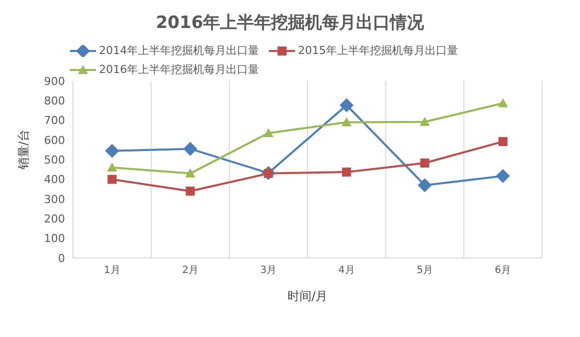 This screenshot has width=580, height=337. Describe the element at coordinates (54, 101) in the screenshot. I see `y-tick-label: 800` at that location.